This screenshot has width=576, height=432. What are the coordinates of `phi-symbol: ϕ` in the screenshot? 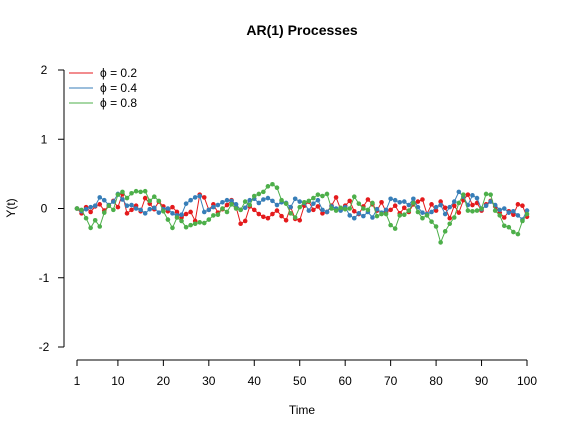 It's located at (103, 88).